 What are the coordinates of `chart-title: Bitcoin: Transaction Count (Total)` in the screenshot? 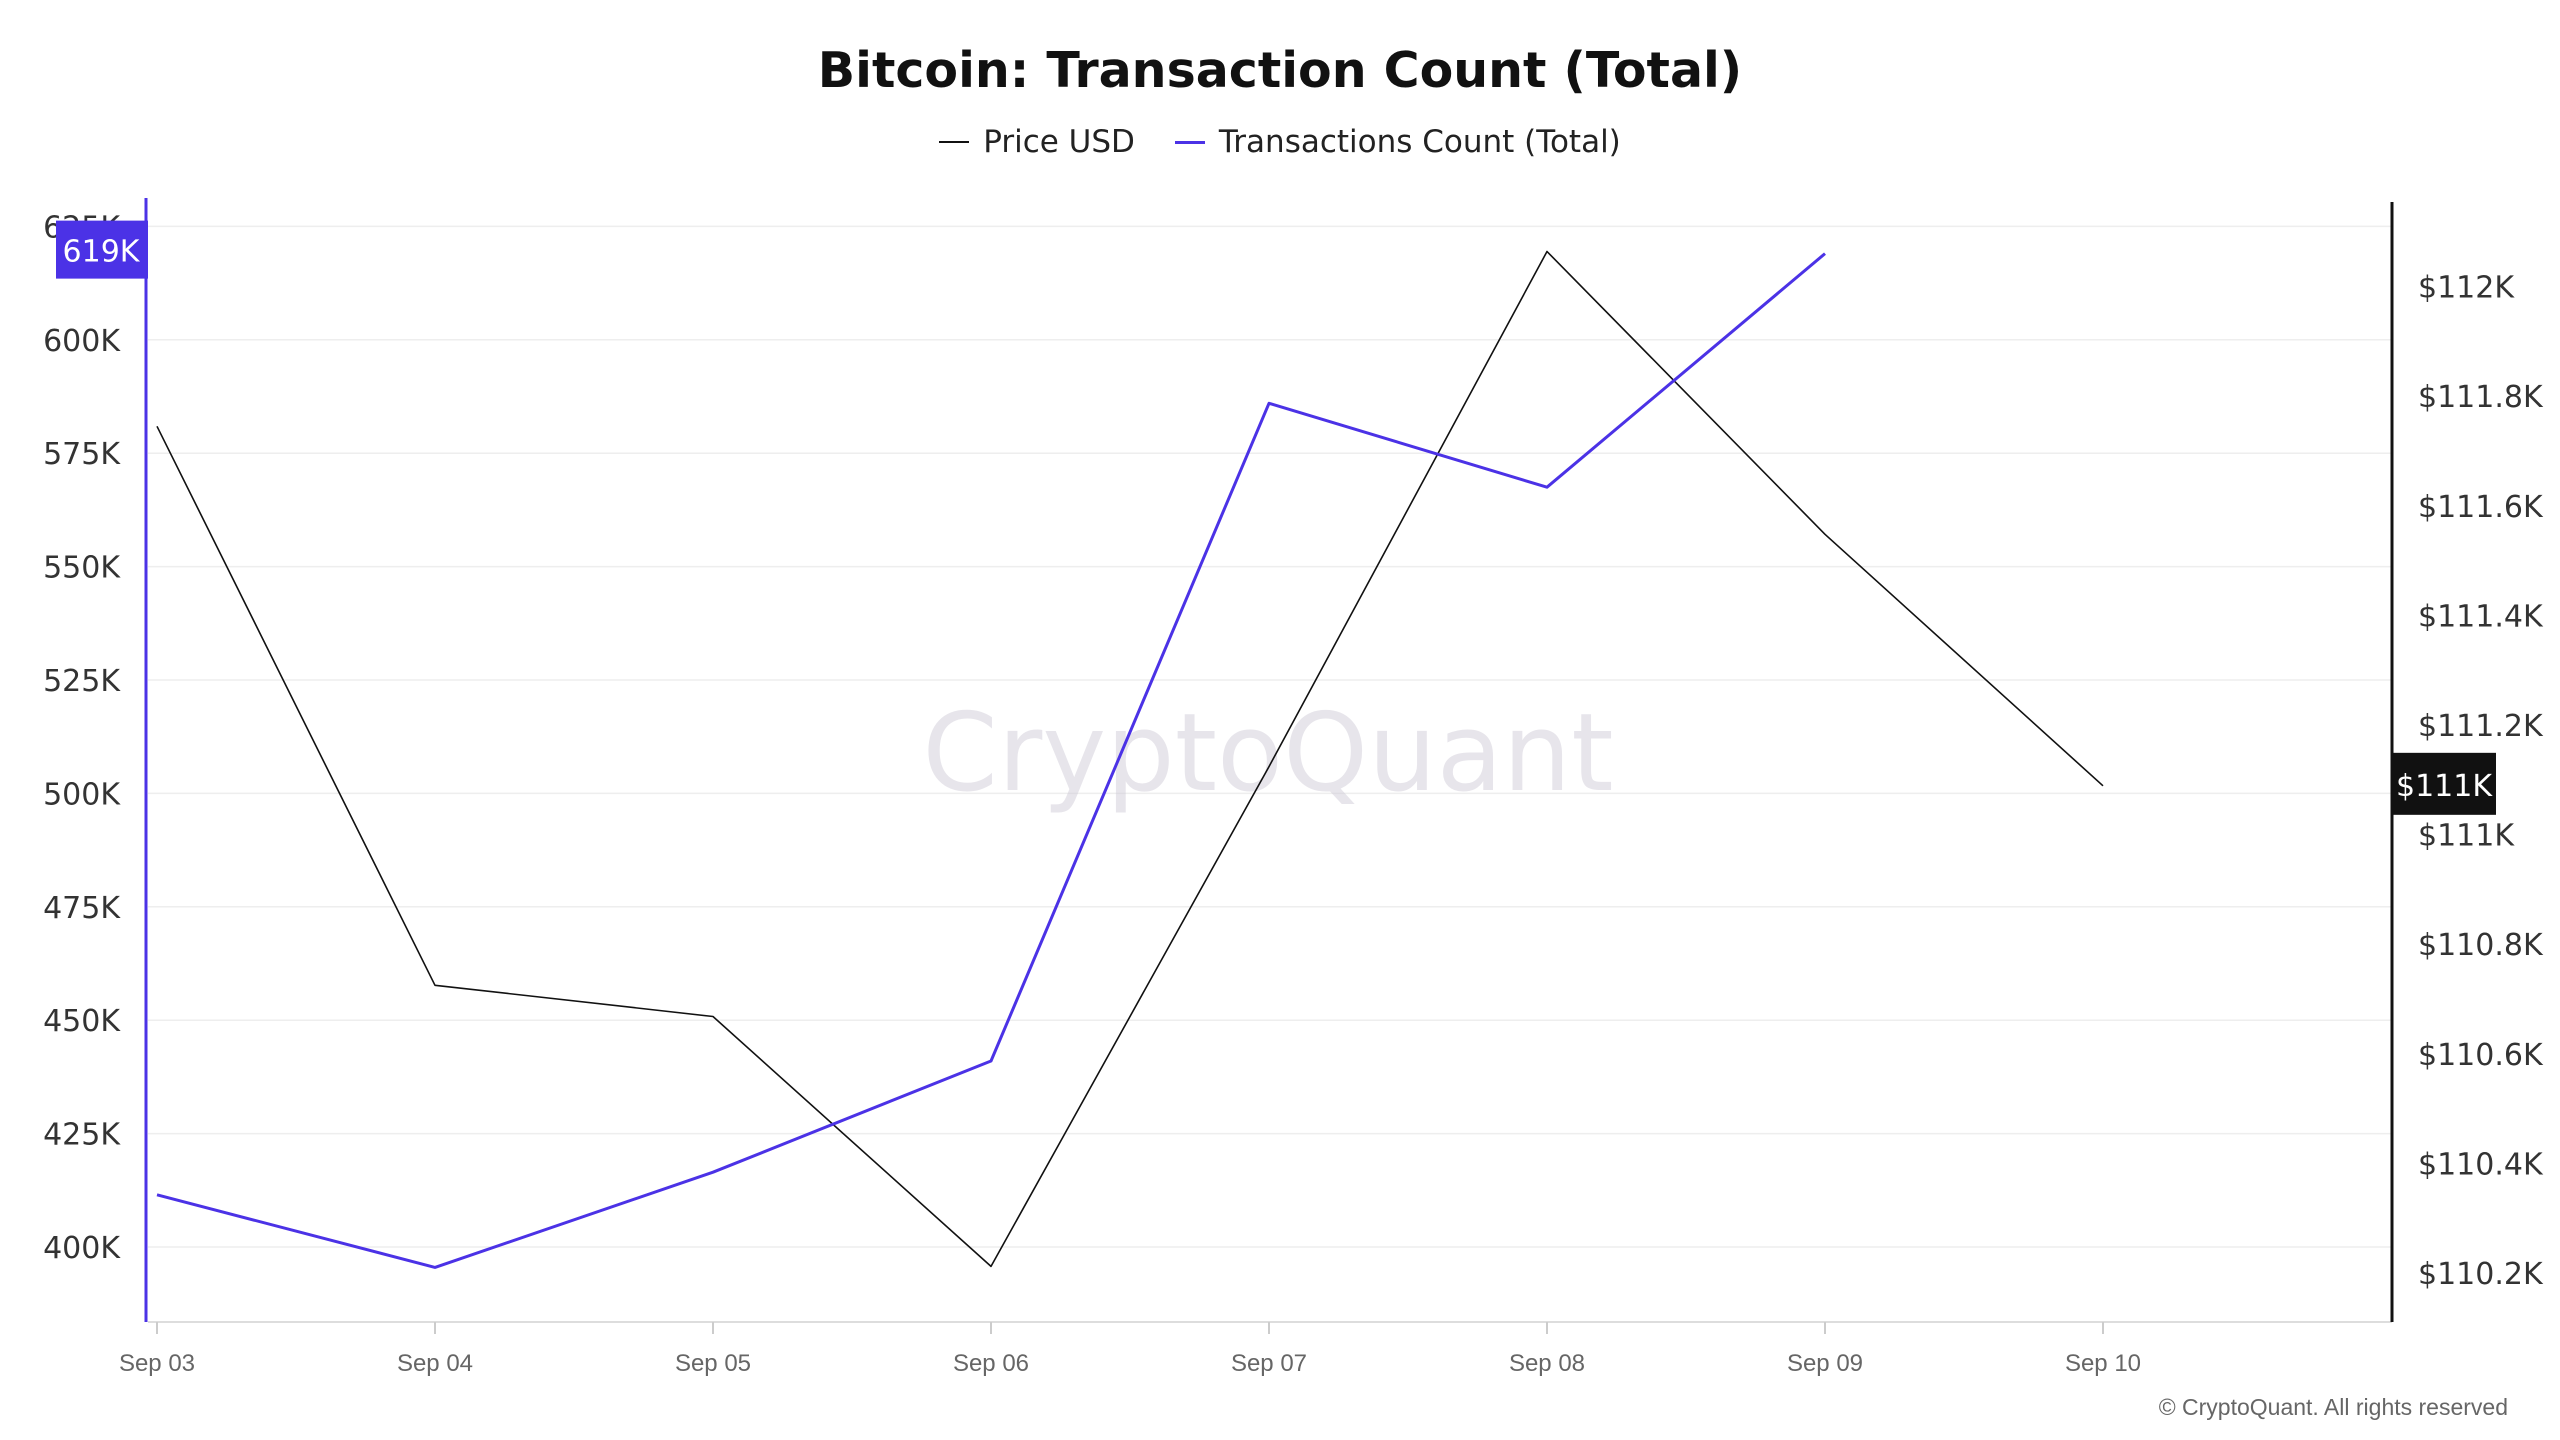 It's located at (1280, 70).